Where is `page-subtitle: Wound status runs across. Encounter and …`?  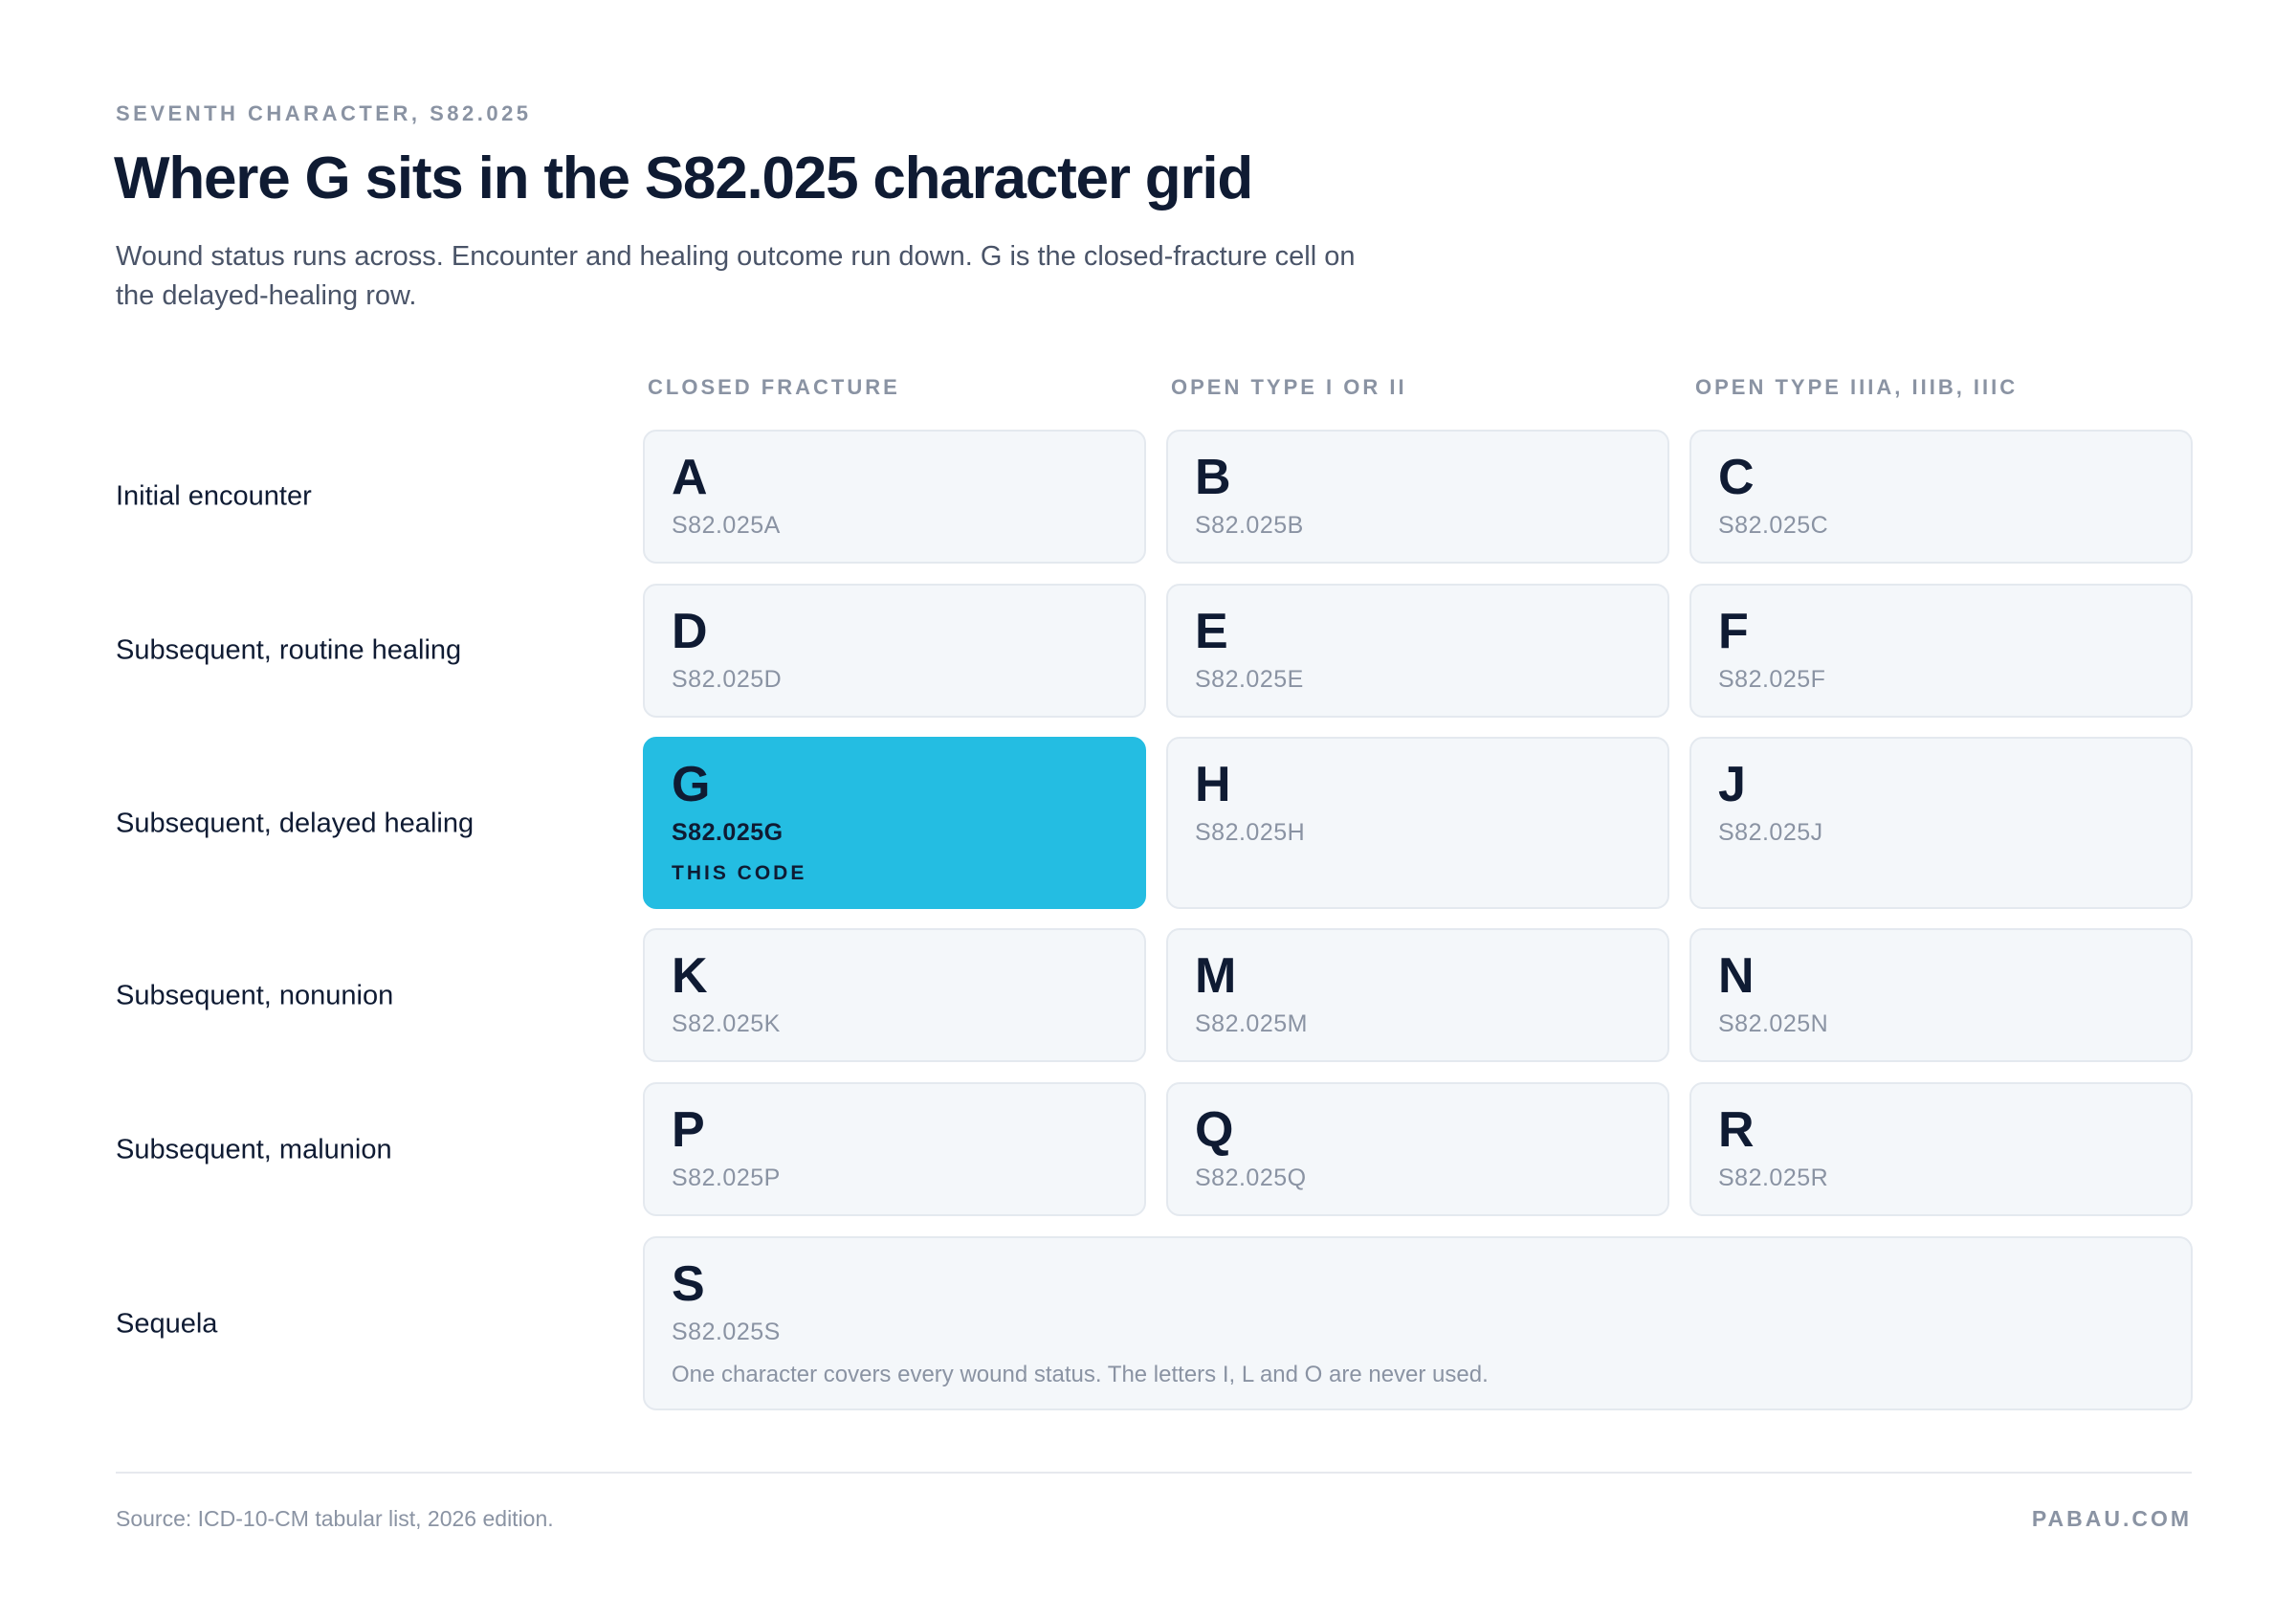 page-subtitle: Wound status runs across. Encounter and … is located at coordinates (736, 276).